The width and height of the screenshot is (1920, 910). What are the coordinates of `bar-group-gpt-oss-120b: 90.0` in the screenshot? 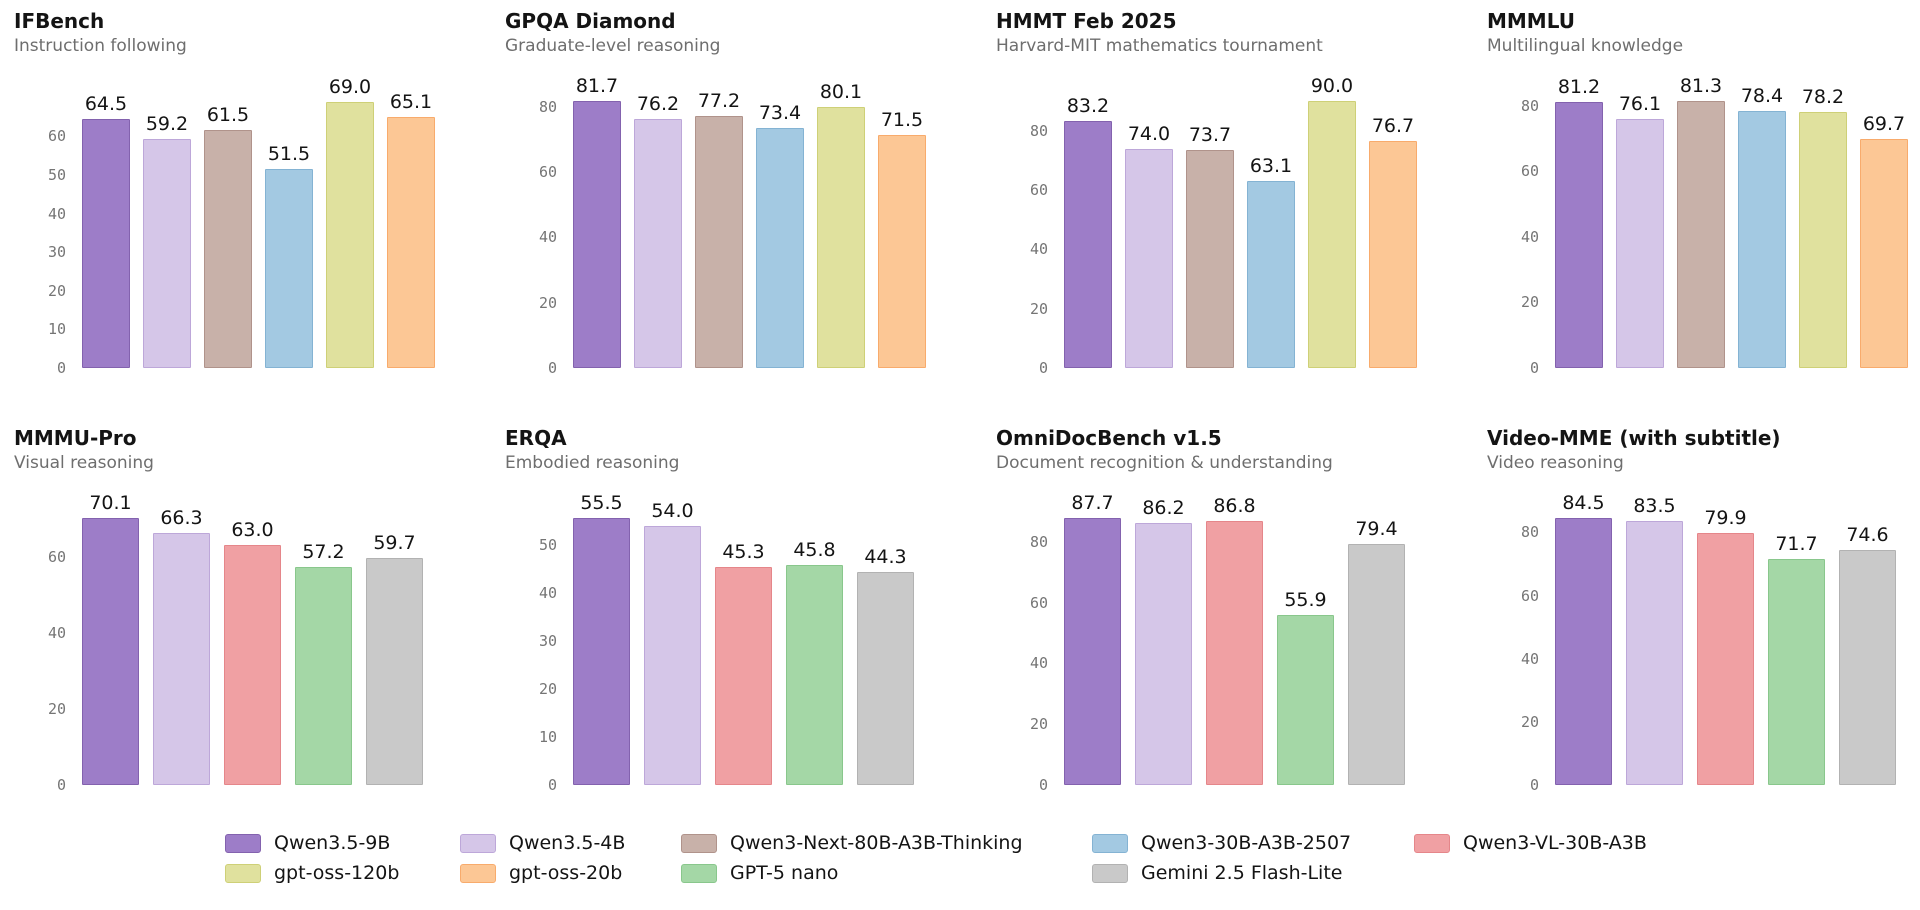 It's located at (1332, 221).